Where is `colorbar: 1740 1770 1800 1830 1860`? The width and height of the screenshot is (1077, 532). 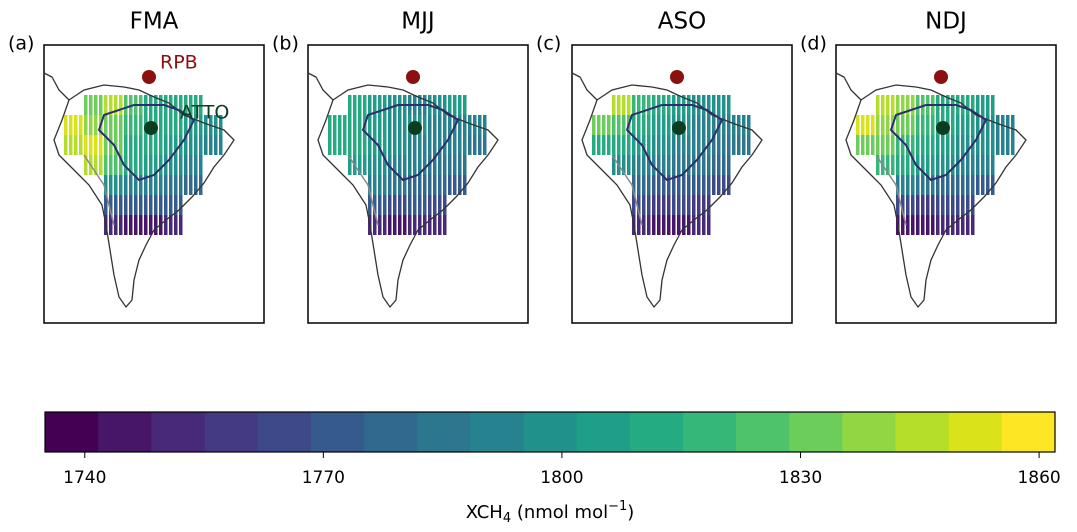 colorbar: 1740 1770 1800 1830 1860 is located at coordinates (552, 449).